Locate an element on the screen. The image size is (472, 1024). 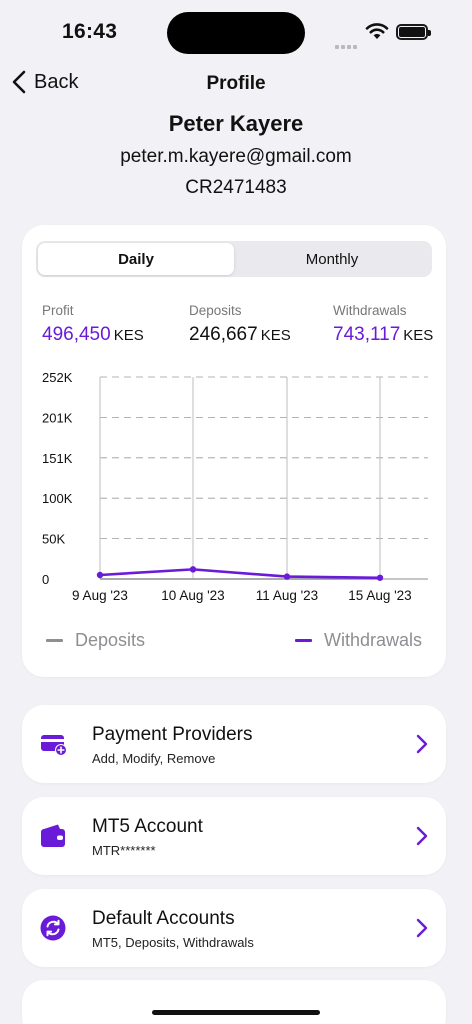
deposits-metric: Deposits 246,667 KES is located at coordinates (240, 324).